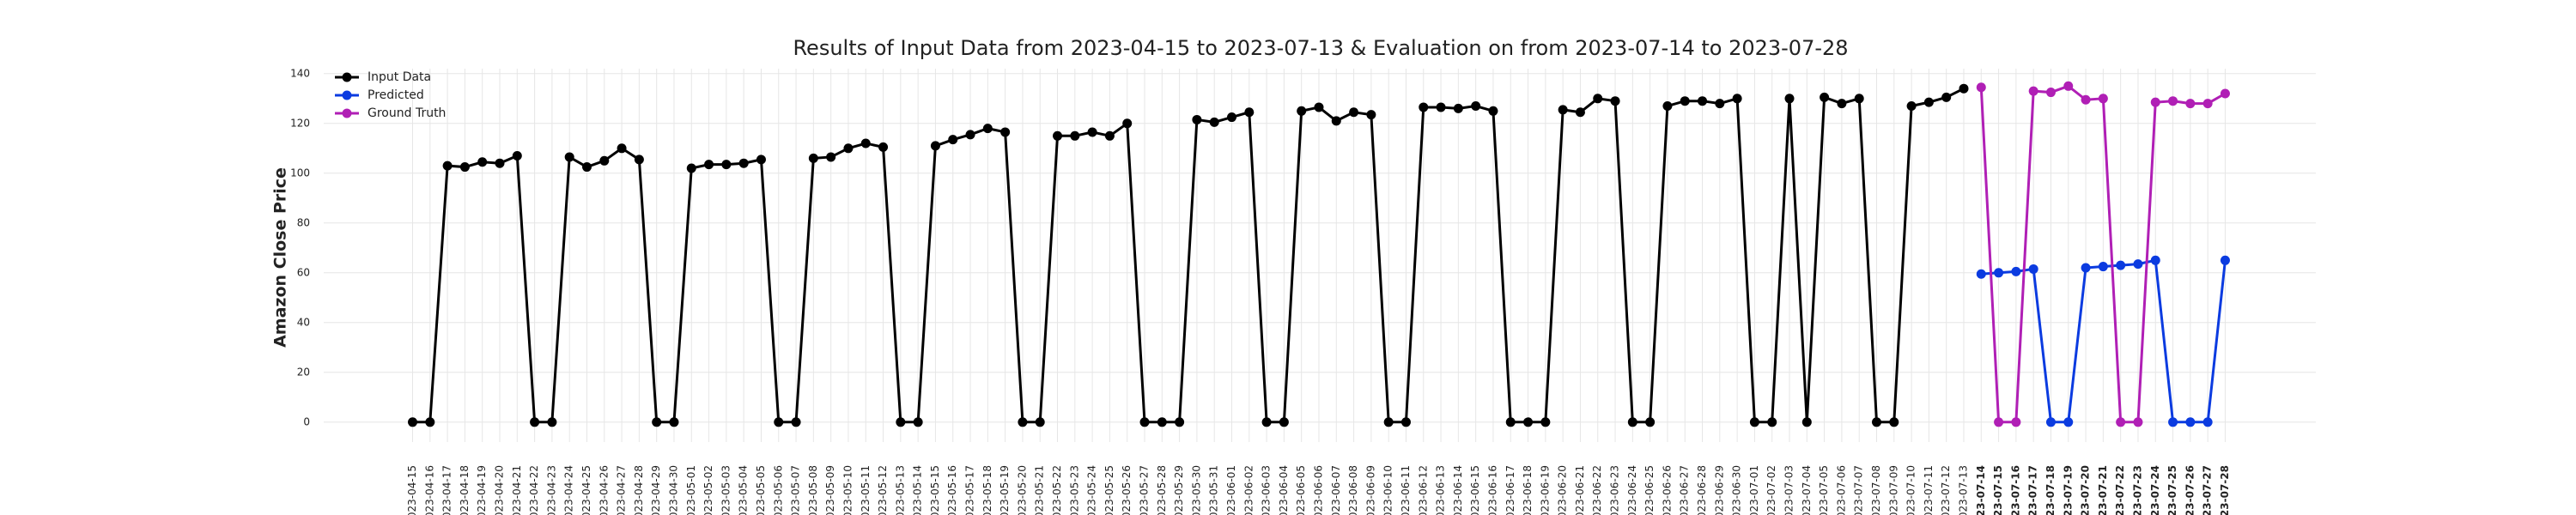 The image size is (2576, 515). I want to click on y-tick-label: 40, so click(303, 322).